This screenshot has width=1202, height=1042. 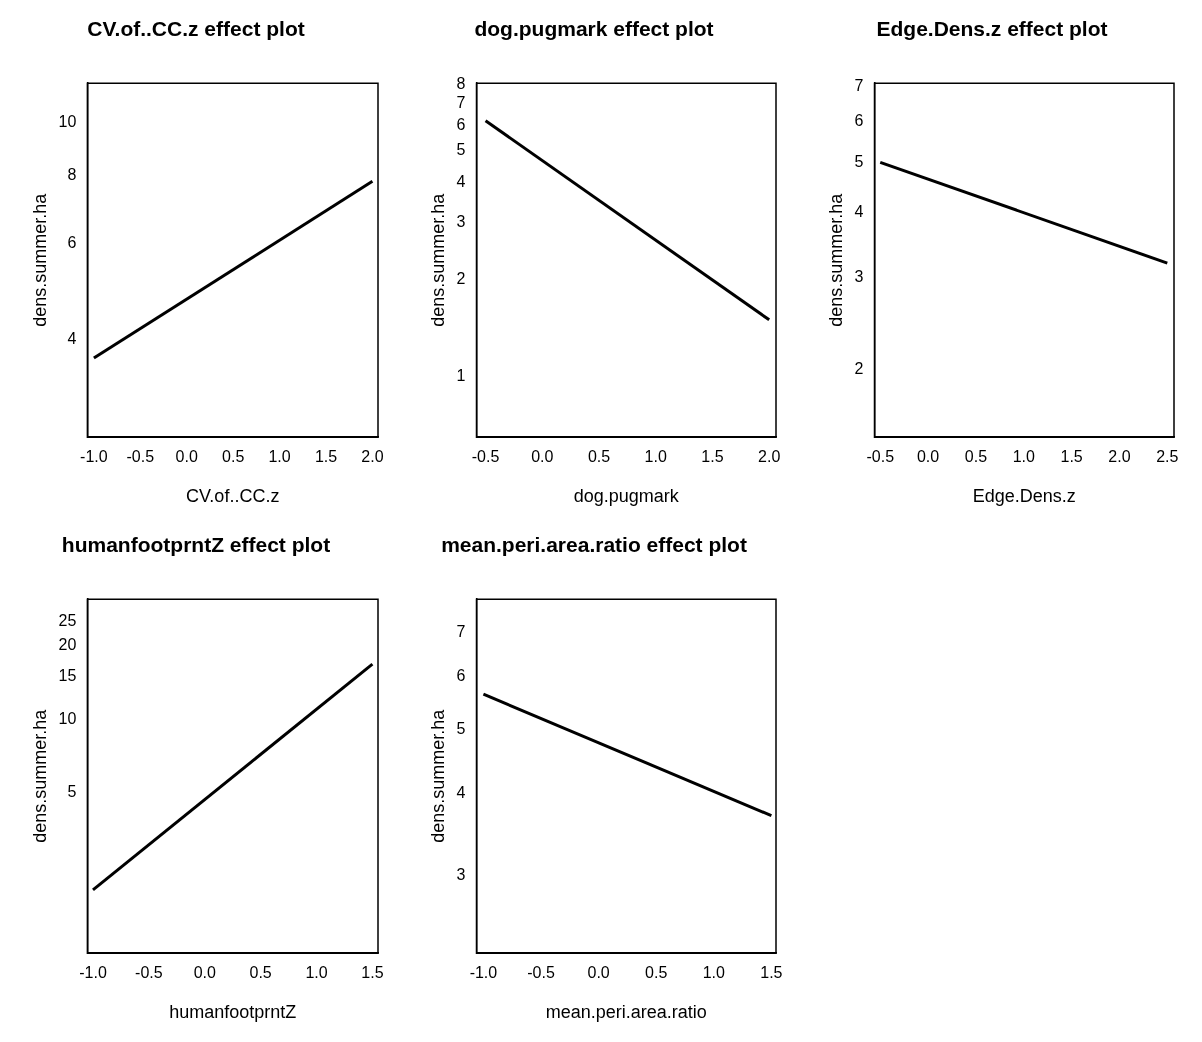 I want to click on y-tick-label: 20, so click(x=67, y=645).